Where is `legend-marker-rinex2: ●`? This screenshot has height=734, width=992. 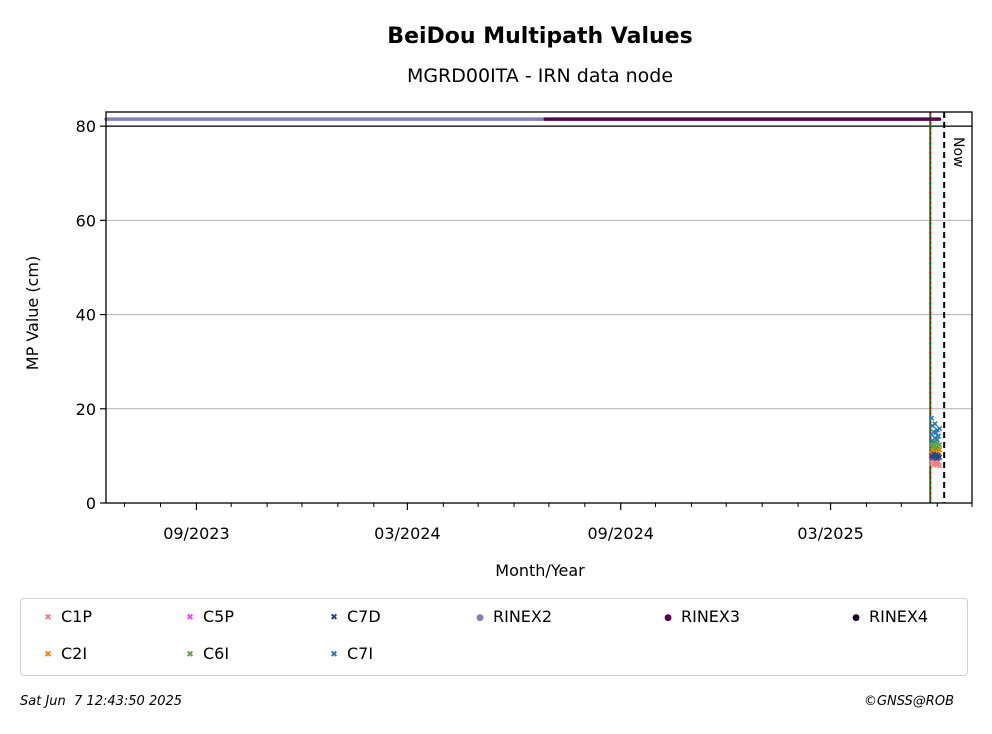
legend-marker-rinex2: ● is located at coordinates (480, 617).